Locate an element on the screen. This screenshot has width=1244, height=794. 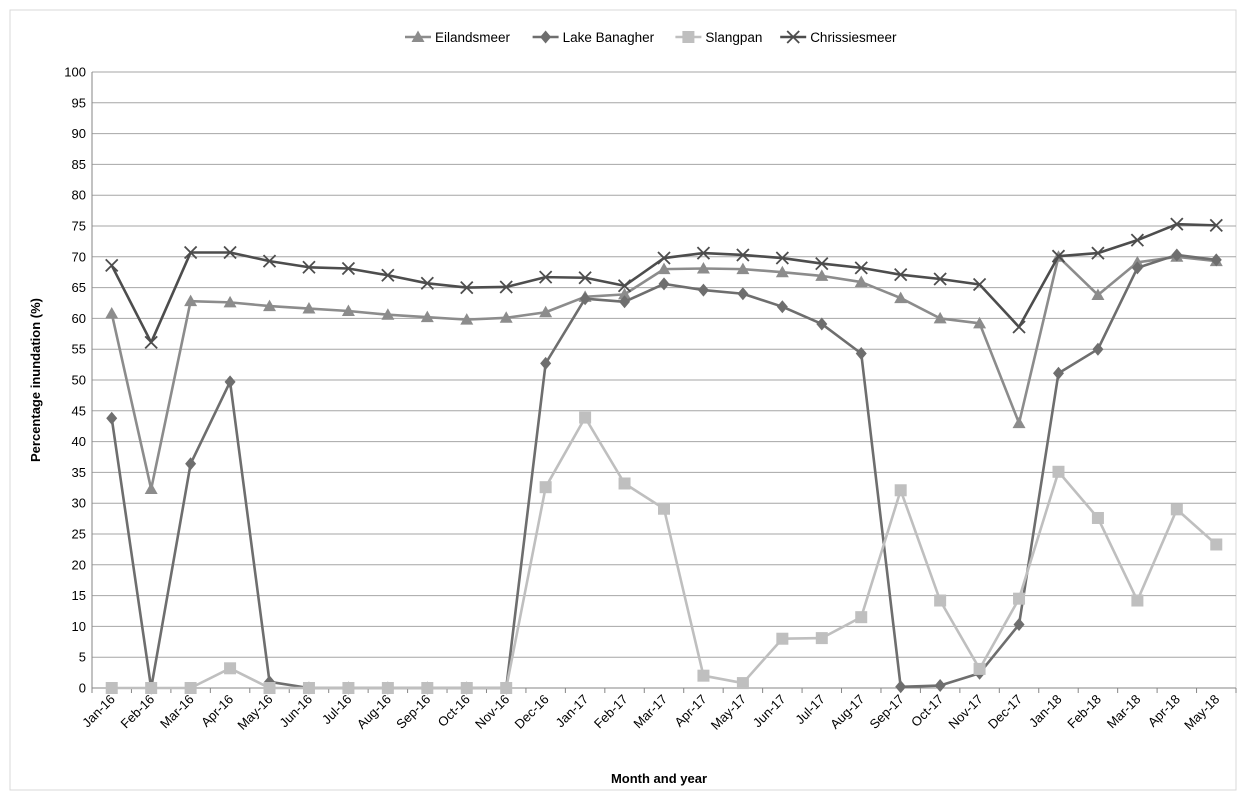
y-tick-label: 25 is located at coordinates (79, 534).